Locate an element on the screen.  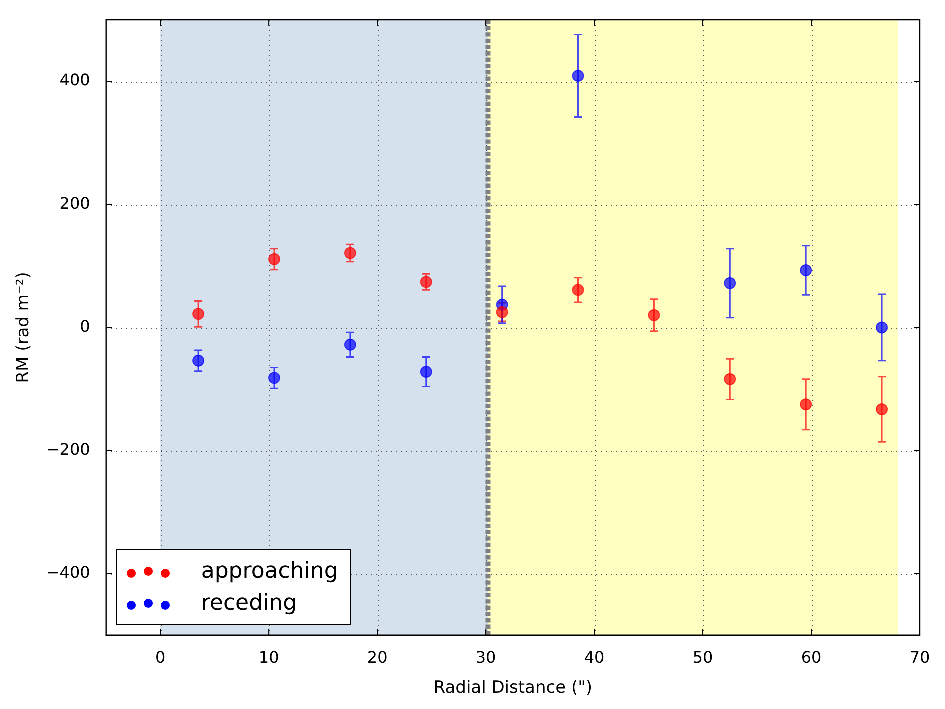
legend-label: approaching is located at coordinates (269, 571).